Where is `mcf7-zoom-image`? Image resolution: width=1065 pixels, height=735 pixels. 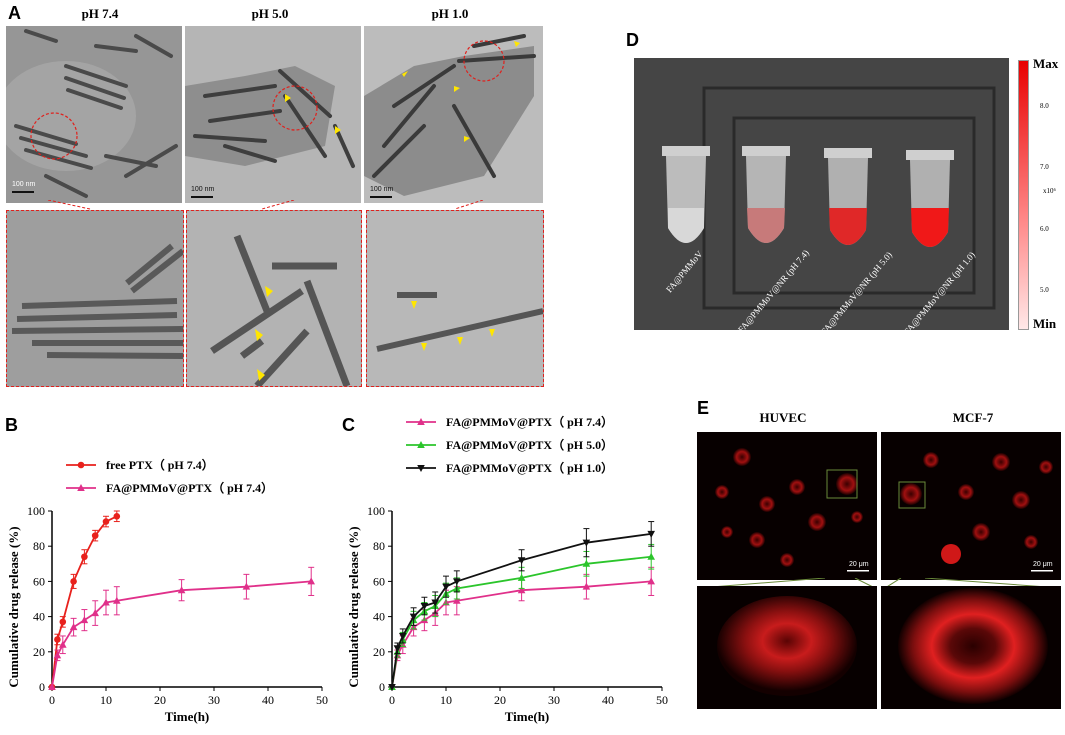
mcf7-zoom-image is located at coordinates (971, 647).